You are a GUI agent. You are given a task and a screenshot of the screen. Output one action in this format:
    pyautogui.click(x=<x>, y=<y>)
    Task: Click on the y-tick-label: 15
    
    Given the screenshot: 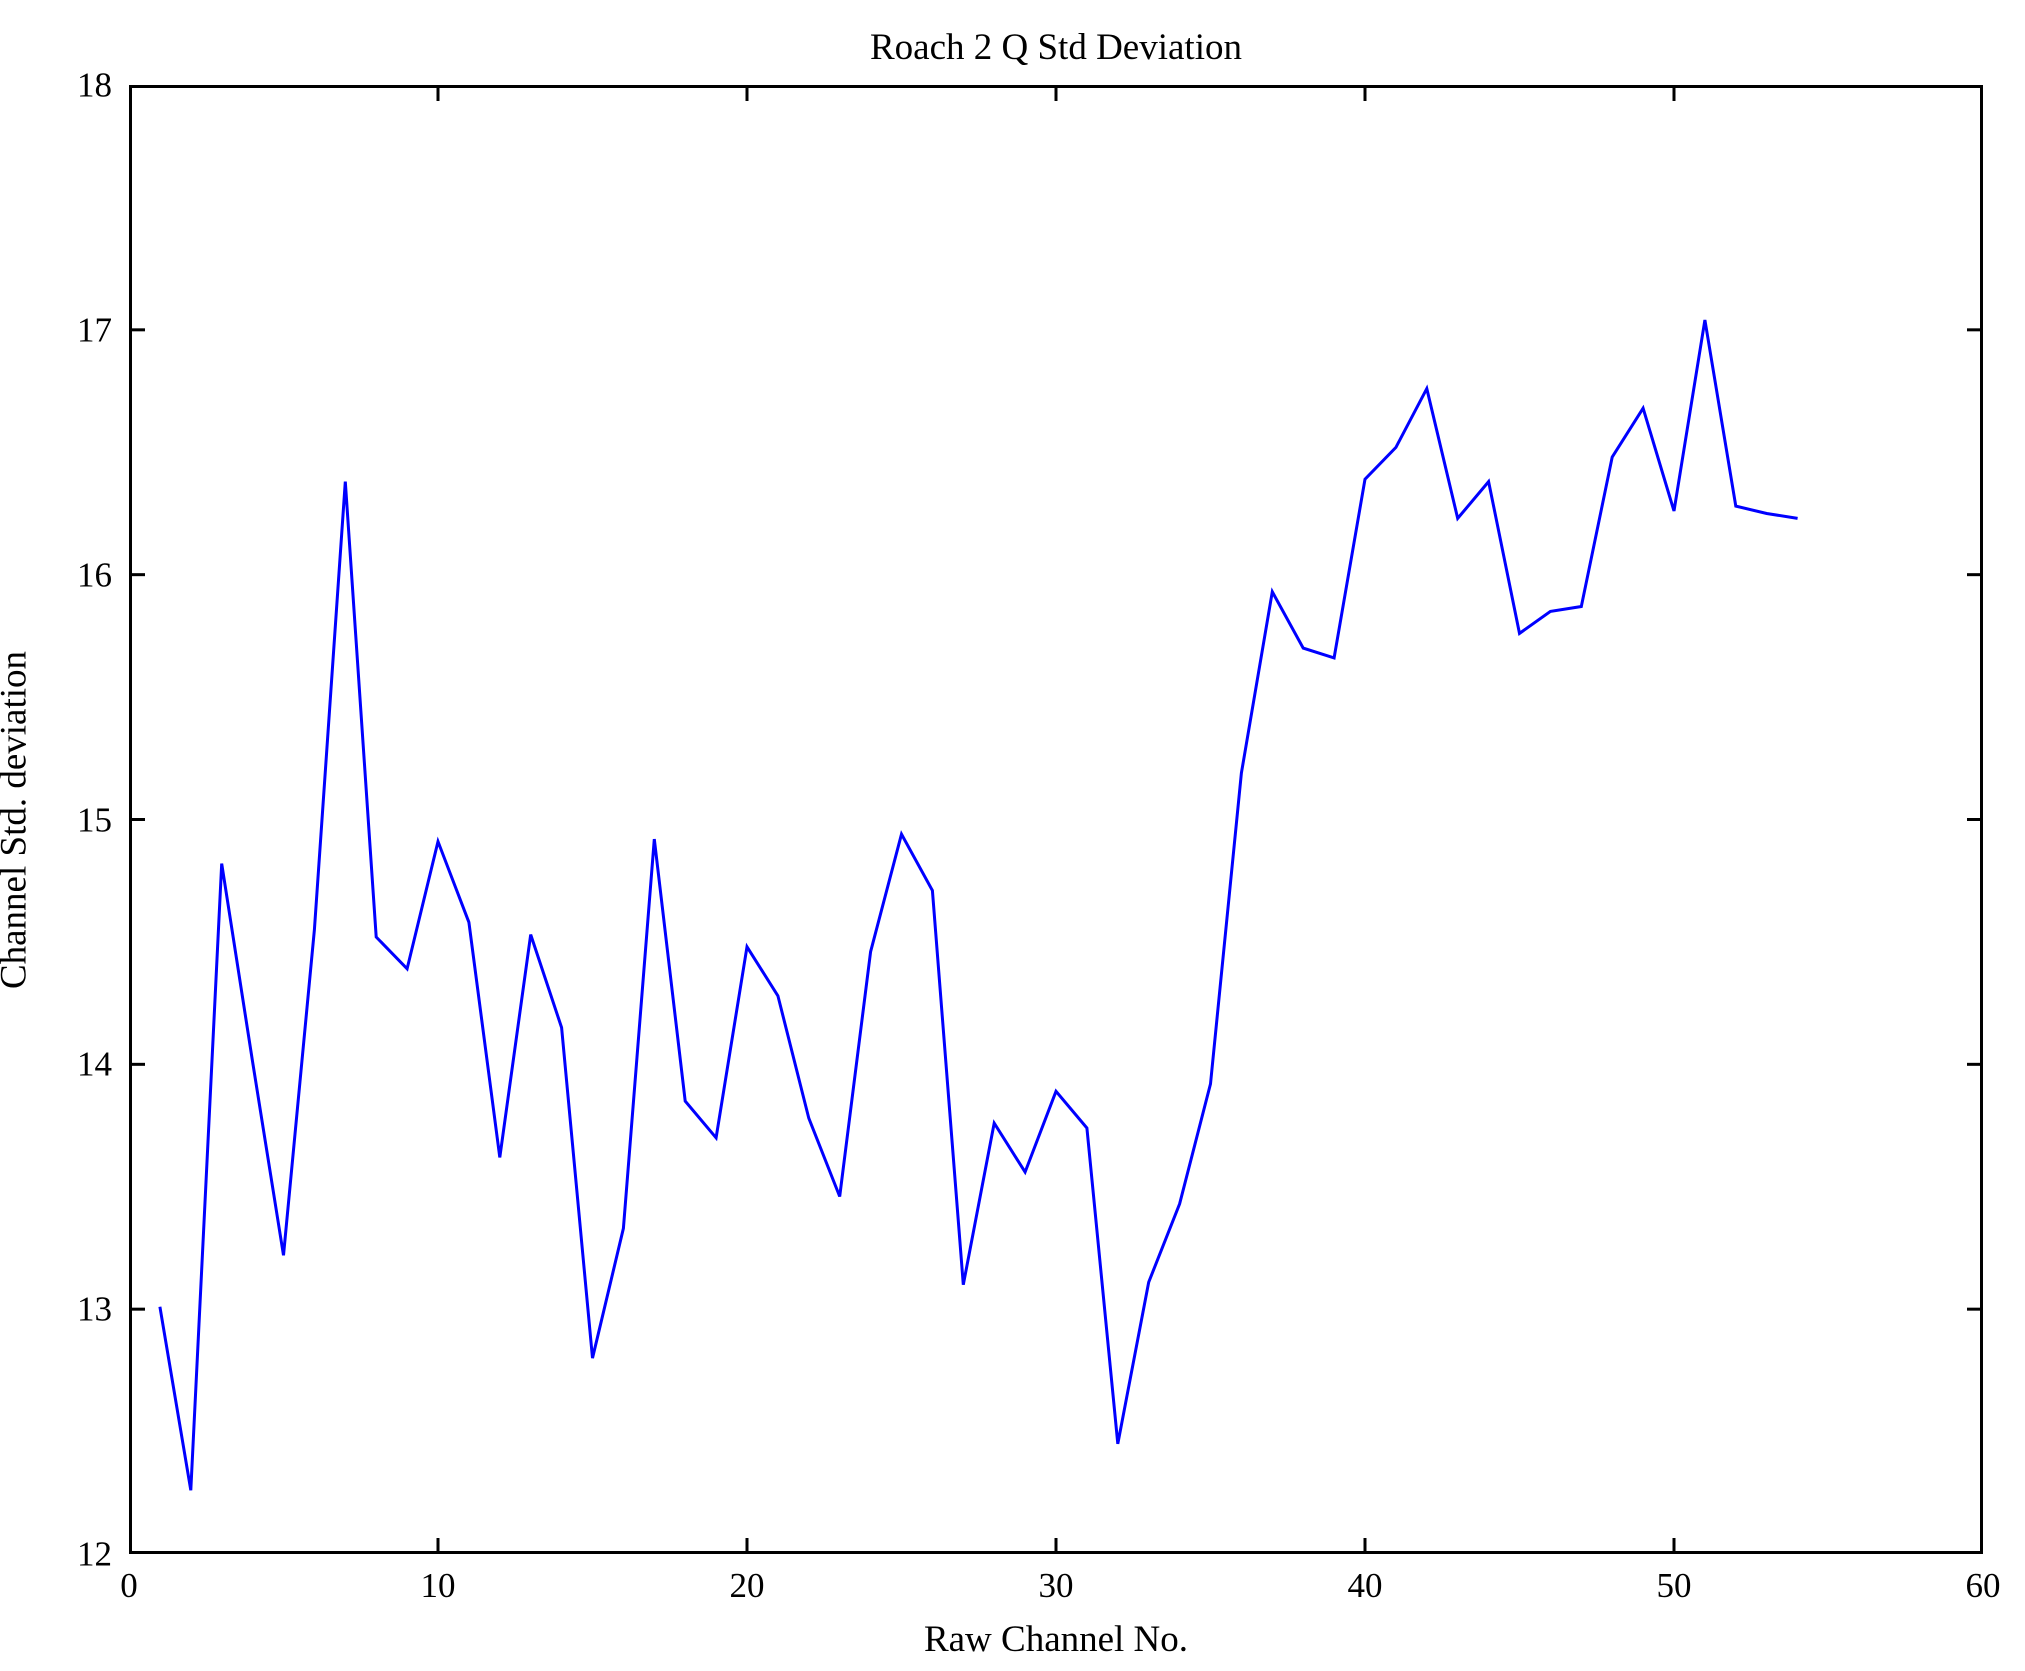 What is the action you would take?
    pyautogui.click(x=94, y=819)
    